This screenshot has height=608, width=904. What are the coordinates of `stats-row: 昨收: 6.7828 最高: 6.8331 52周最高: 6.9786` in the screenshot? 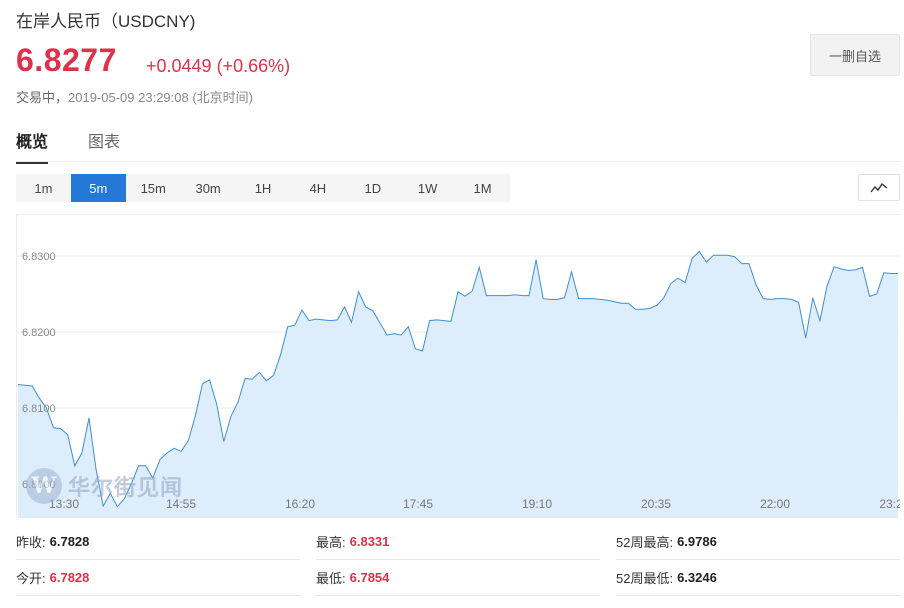 It's located at (458, 542).